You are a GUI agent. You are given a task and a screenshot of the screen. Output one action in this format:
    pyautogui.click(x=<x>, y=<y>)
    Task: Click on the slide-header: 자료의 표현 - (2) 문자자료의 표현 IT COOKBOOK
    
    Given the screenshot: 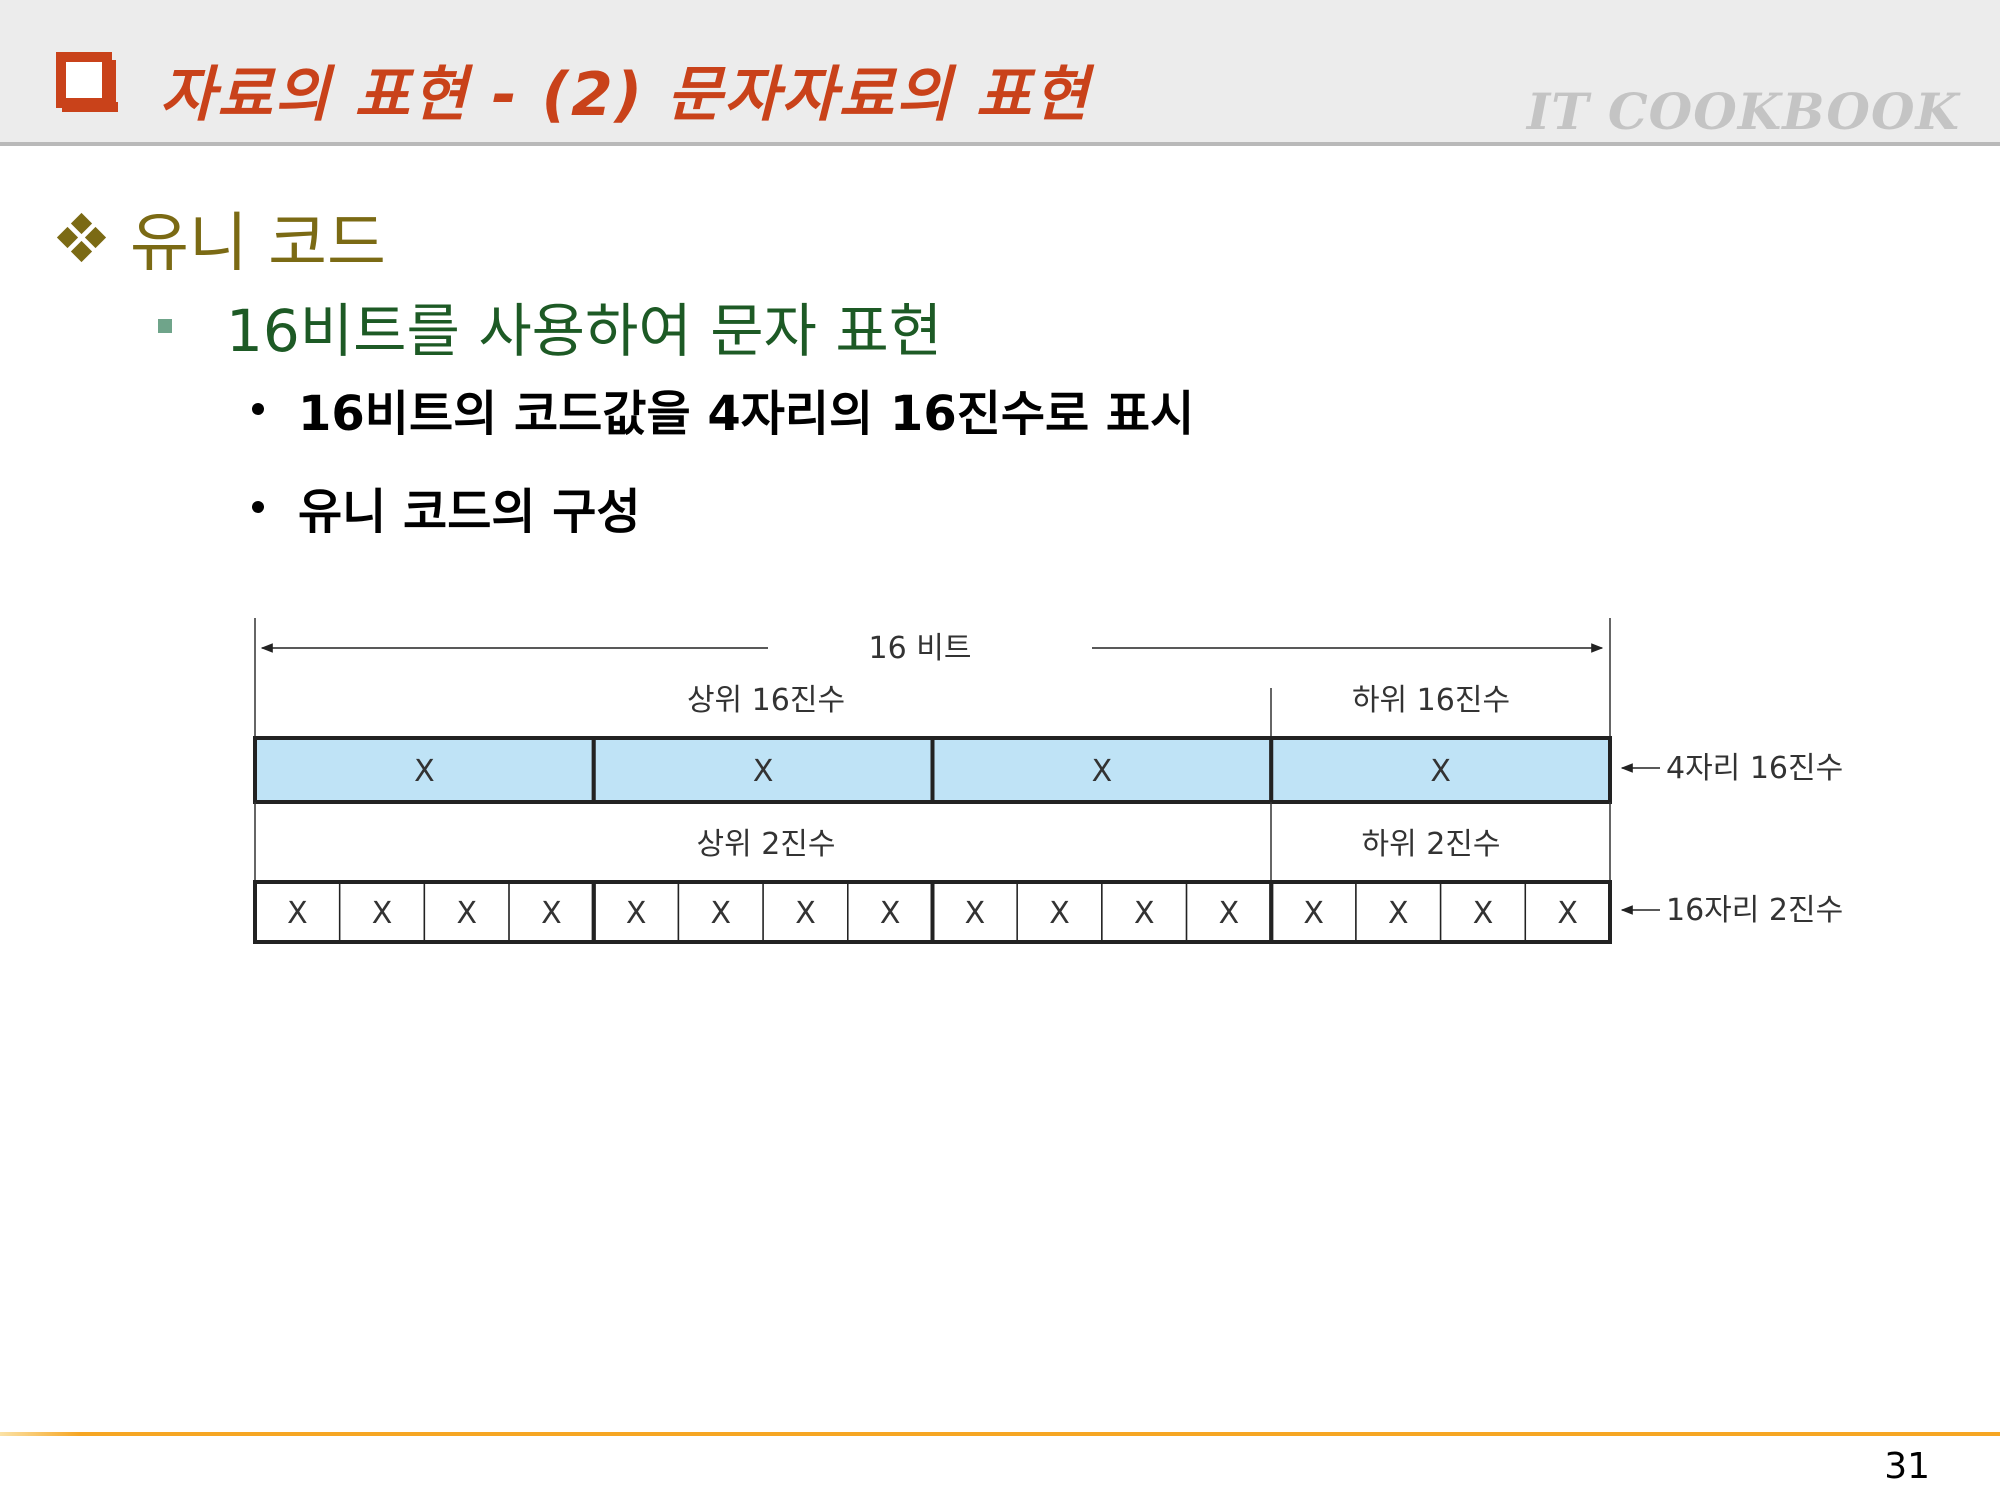 What is the action you would take?
    pyautogui.click(x=1000, y=73)
    